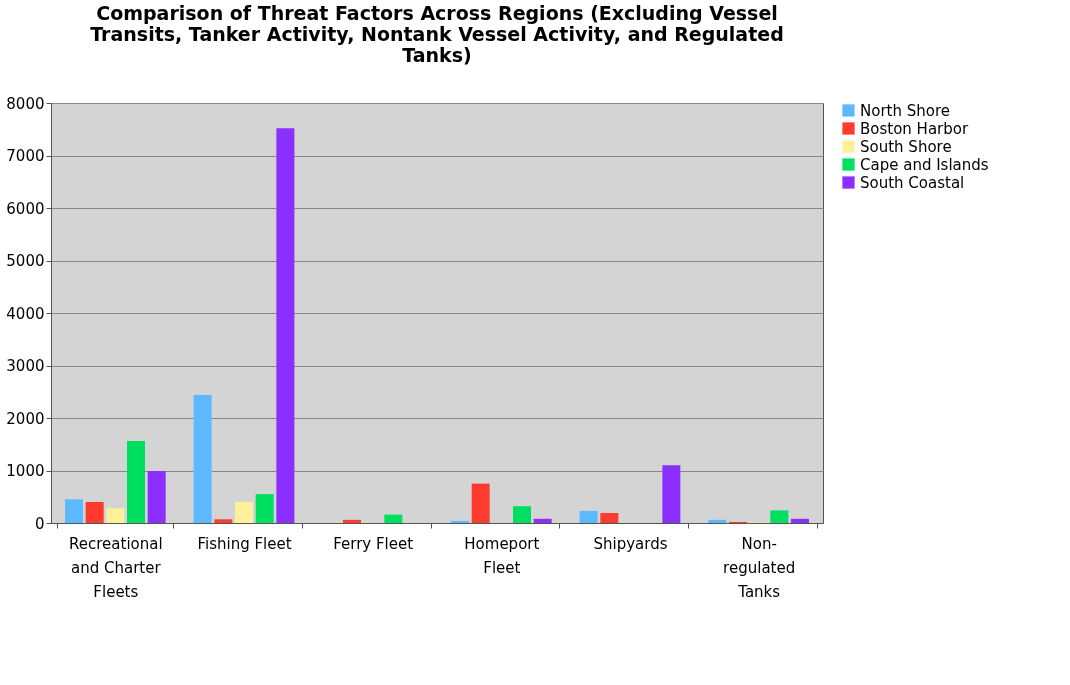  Describe the element at coordinates (25, 103) in the screenshot. I see `y-tick-label: 8000` at that location.